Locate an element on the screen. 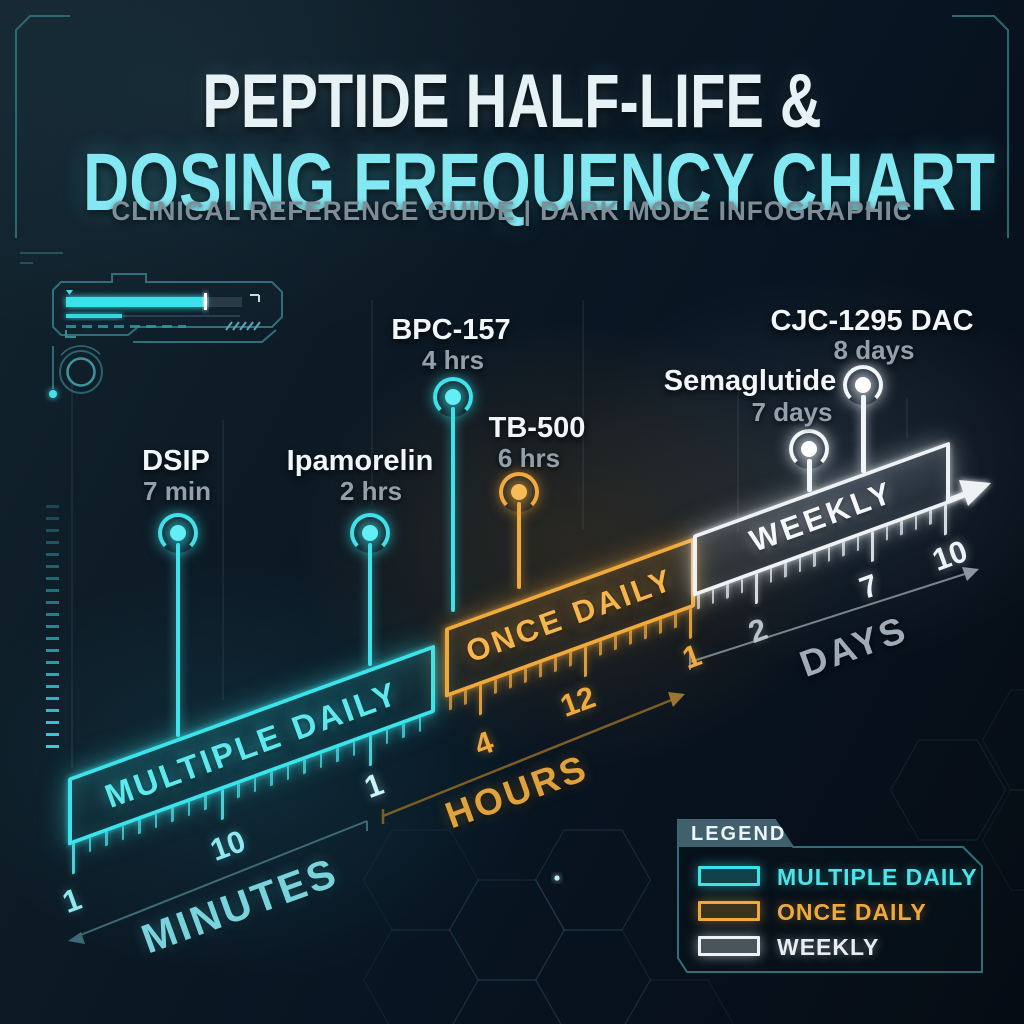 The height and width of the screenshot is (1024, 1024). circle-ornament is located at coordinates (78, 372).